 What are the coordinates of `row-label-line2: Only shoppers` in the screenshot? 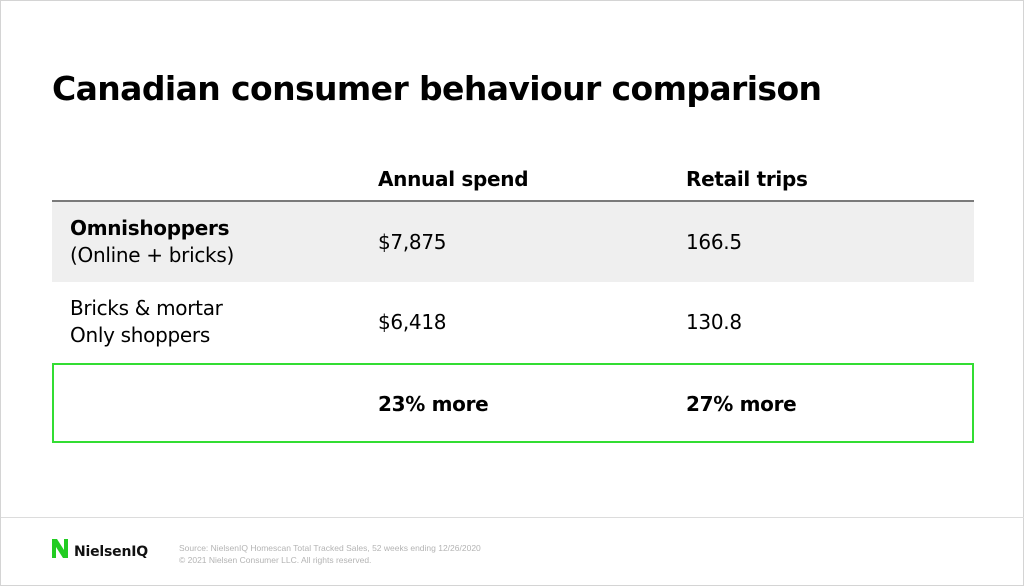 It's located at (140, 335).